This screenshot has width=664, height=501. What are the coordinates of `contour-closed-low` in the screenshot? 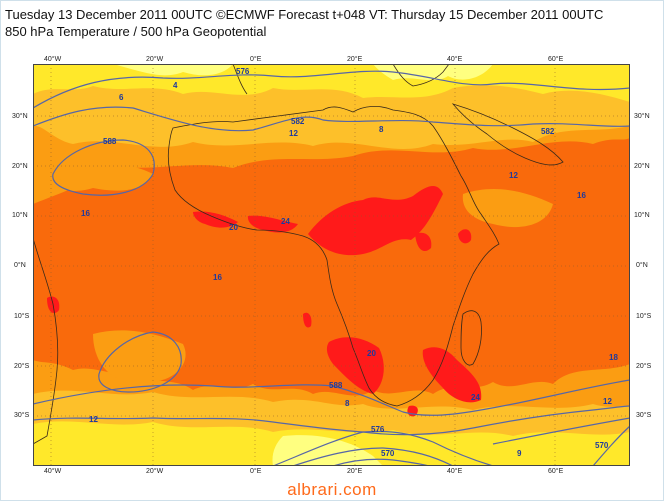 It's located at (103, 167).